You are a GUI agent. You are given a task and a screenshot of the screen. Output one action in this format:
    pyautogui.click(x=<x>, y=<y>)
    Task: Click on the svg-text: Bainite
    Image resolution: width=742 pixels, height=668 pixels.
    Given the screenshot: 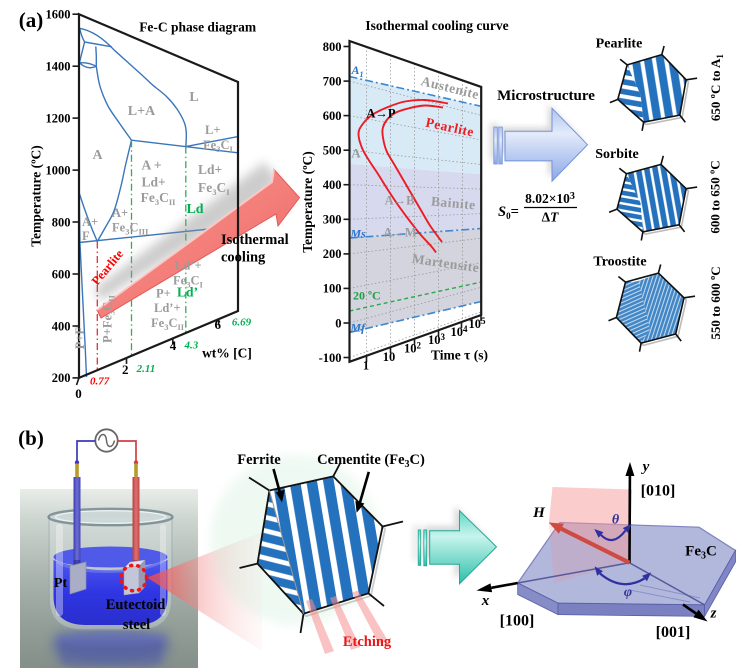 What is the action you would take?
    pyautogui.click(x=453, y=203)
    